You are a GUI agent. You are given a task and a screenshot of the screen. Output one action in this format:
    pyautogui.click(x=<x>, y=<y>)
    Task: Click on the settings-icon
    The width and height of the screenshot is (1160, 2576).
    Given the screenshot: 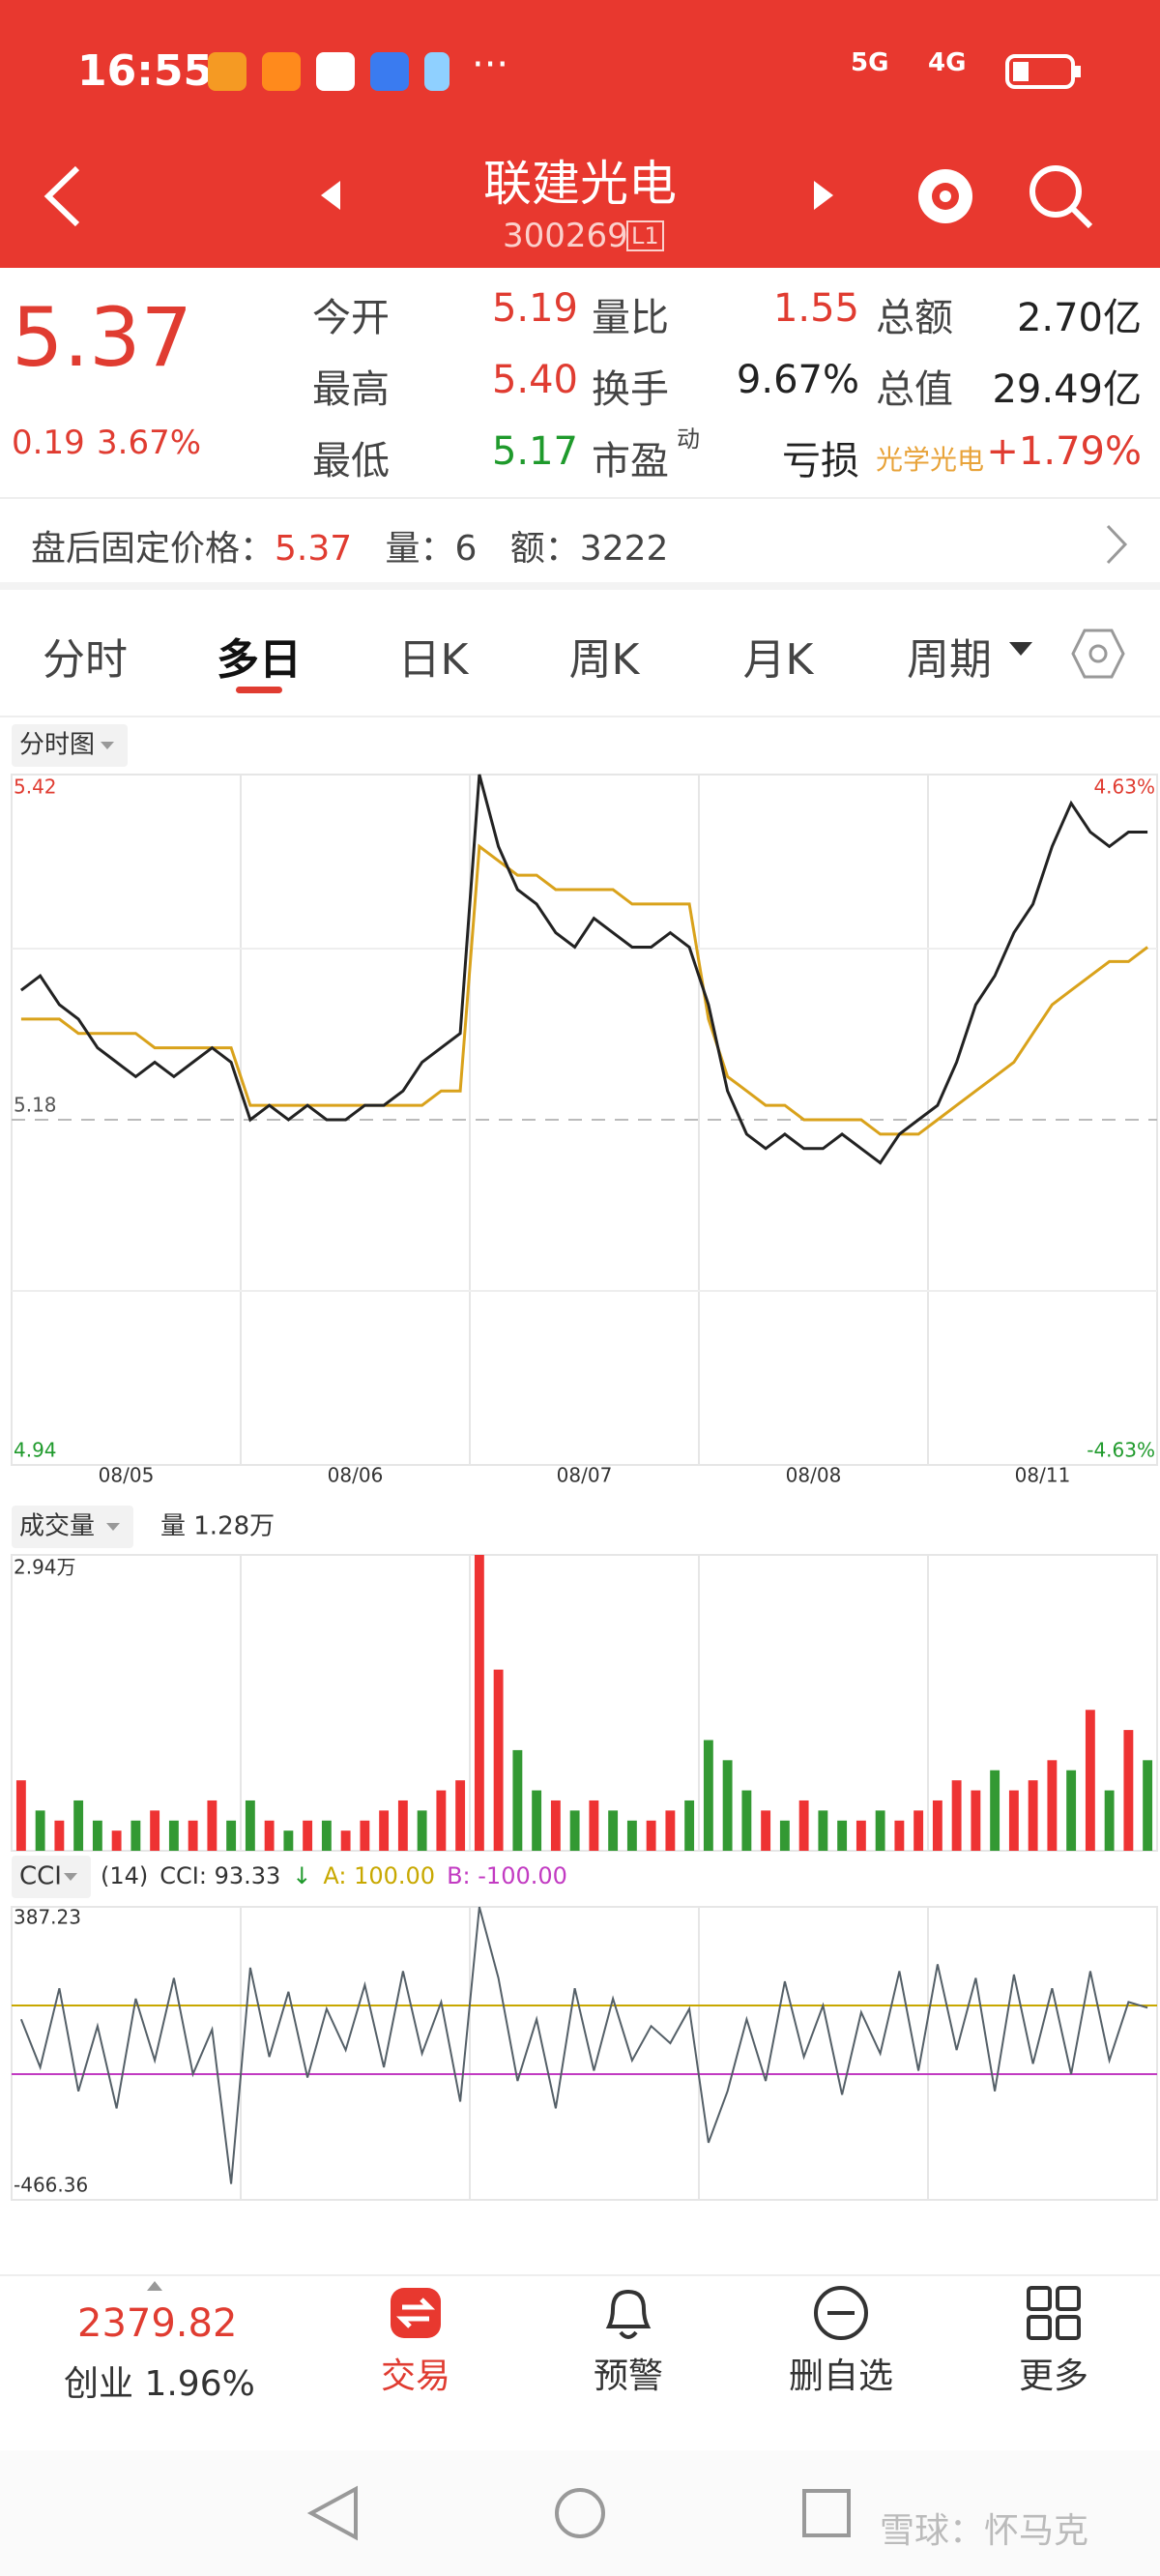 What is the action you would take?
    pyautogui.click(x=1098, y=656)
    